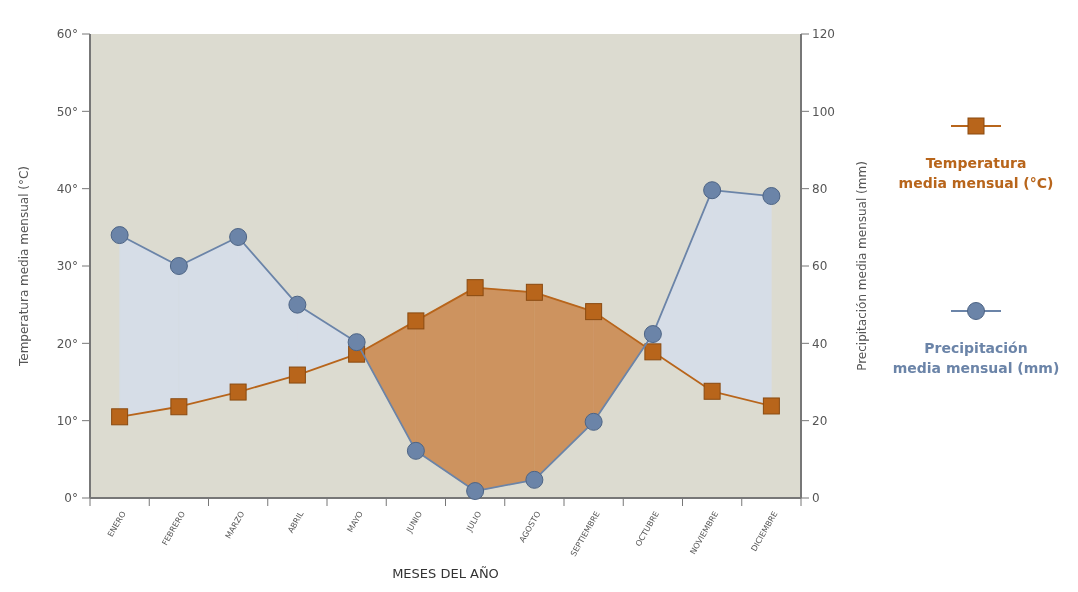  I want to click on text: Temperatura media mensual (°C), so click(976, 173).